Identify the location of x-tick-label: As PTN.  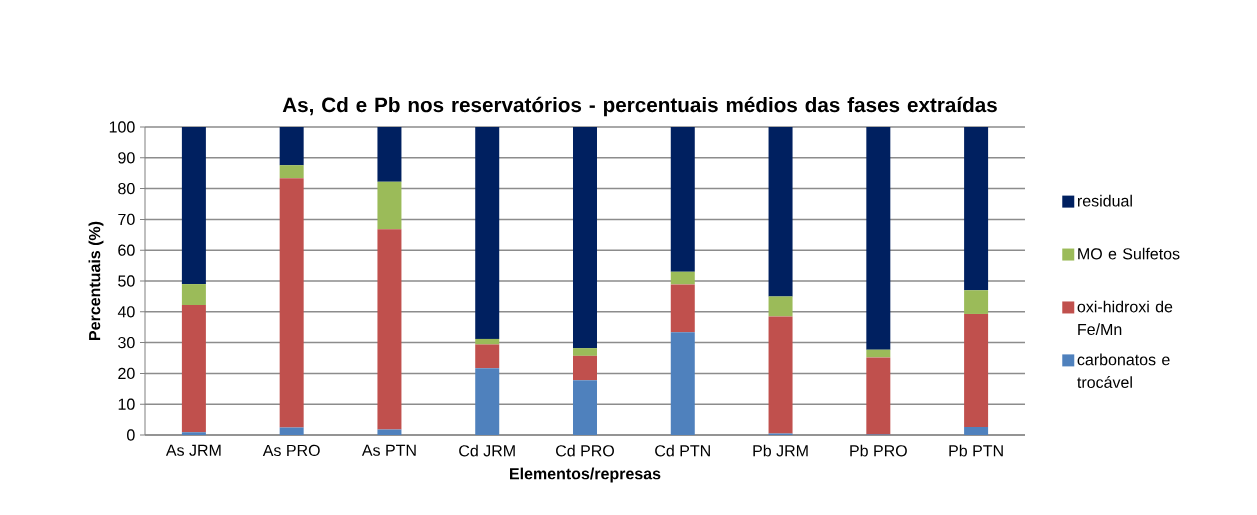
(388, 450).